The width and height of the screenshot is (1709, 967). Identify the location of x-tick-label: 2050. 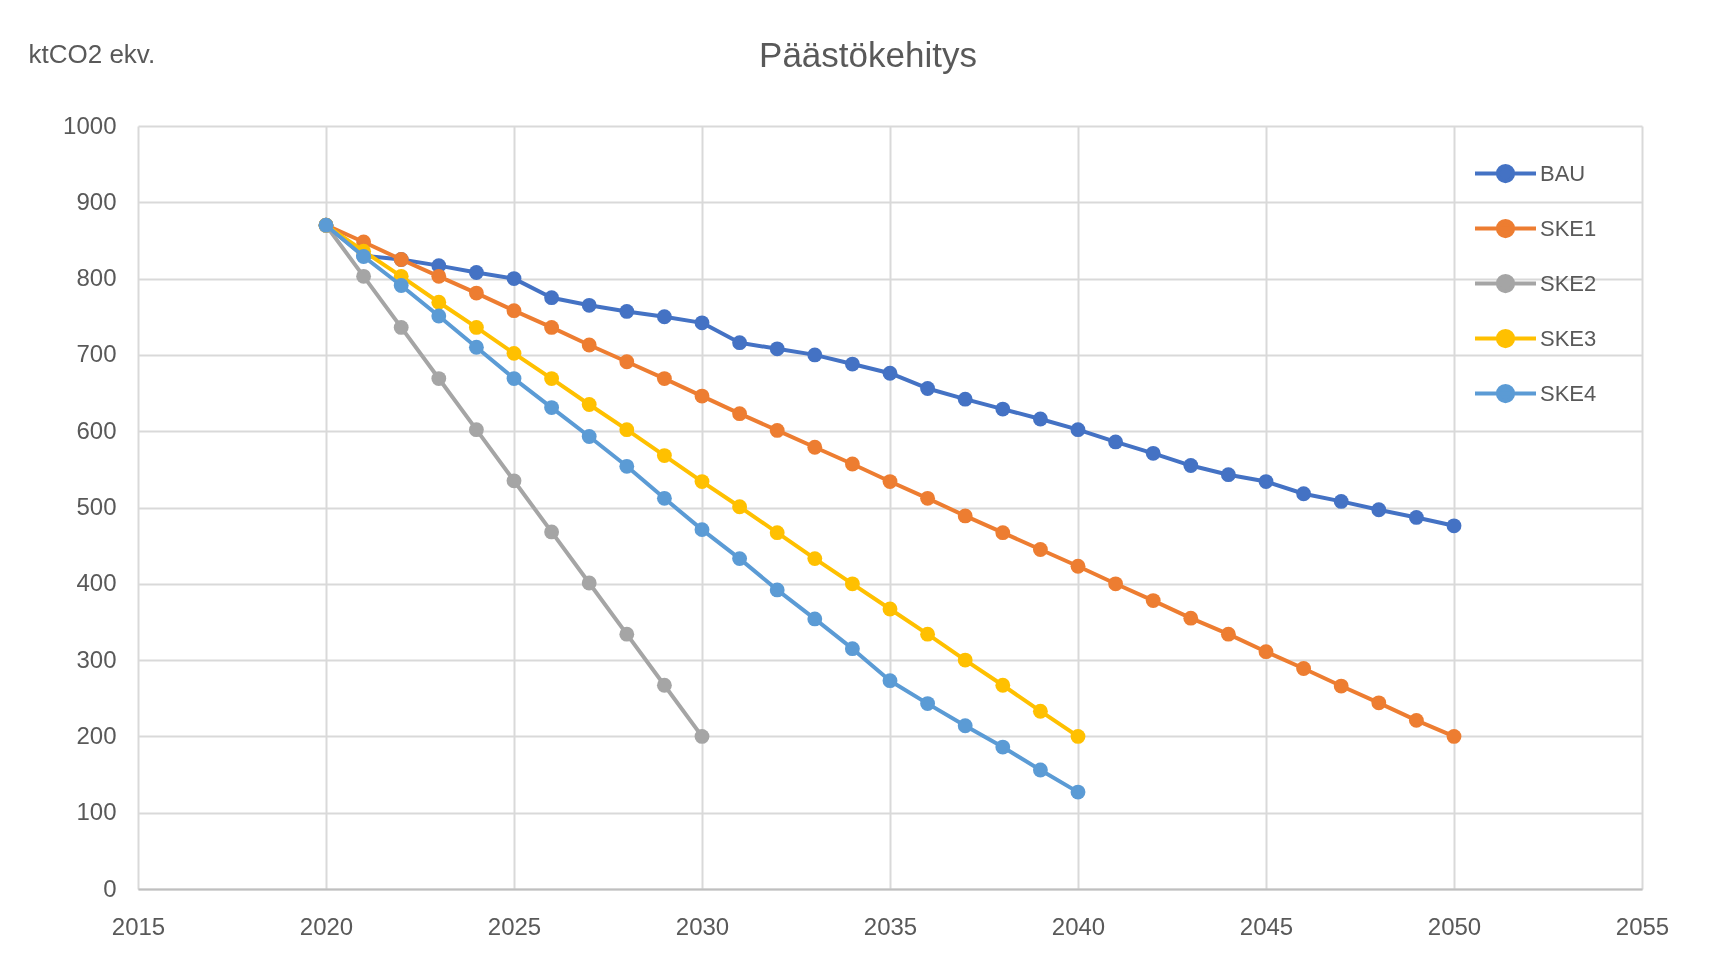
(1454, 926).